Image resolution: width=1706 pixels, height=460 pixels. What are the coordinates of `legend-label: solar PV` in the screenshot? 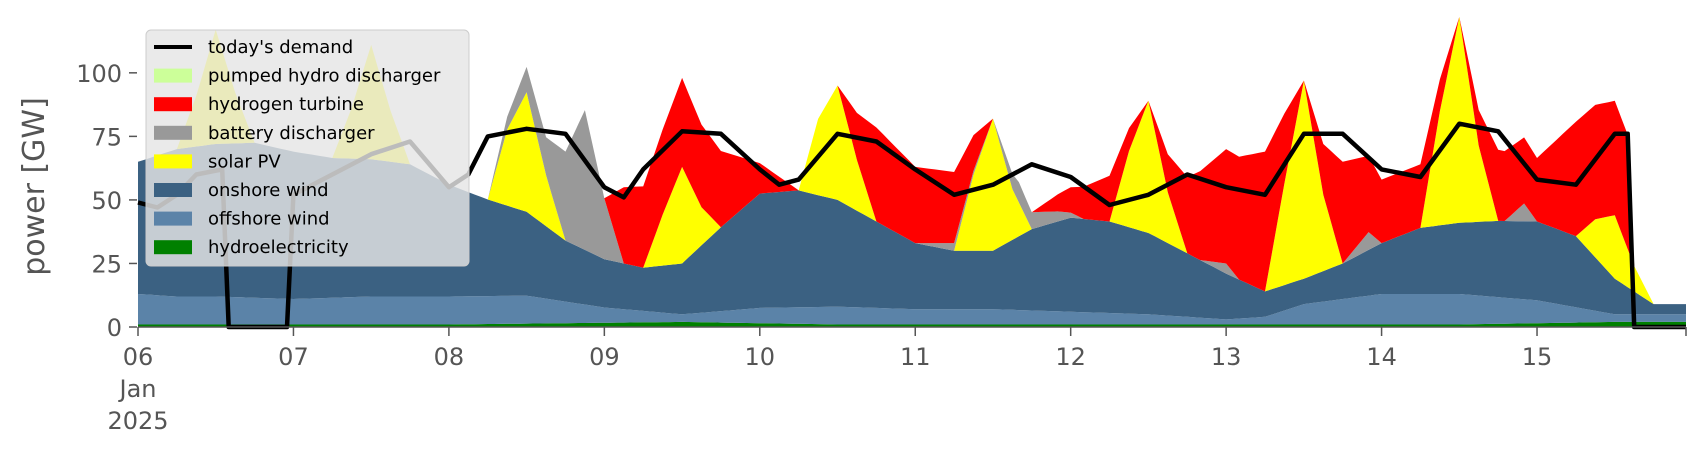 It's located at (244, 161).